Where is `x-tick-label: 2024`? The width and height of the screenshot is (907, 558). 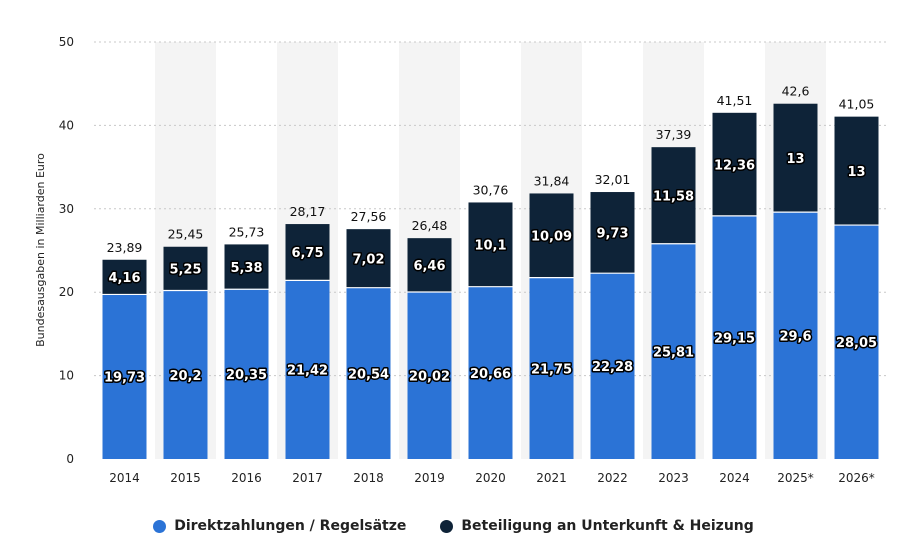
x-tick-label: 2024 is located at coordinates (734, 478).